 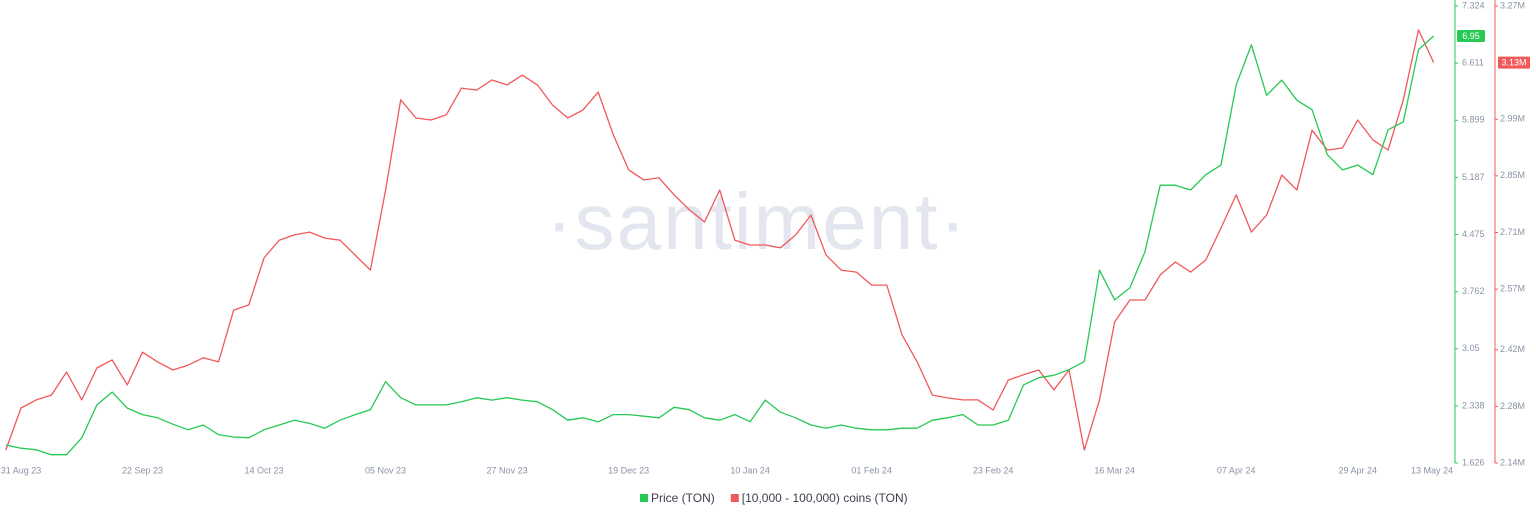 What do you see at coordinates (1512, 462) in the screenshot?
I see `y2-tick-label: 2.14M` at bounding box center [1512, 462].